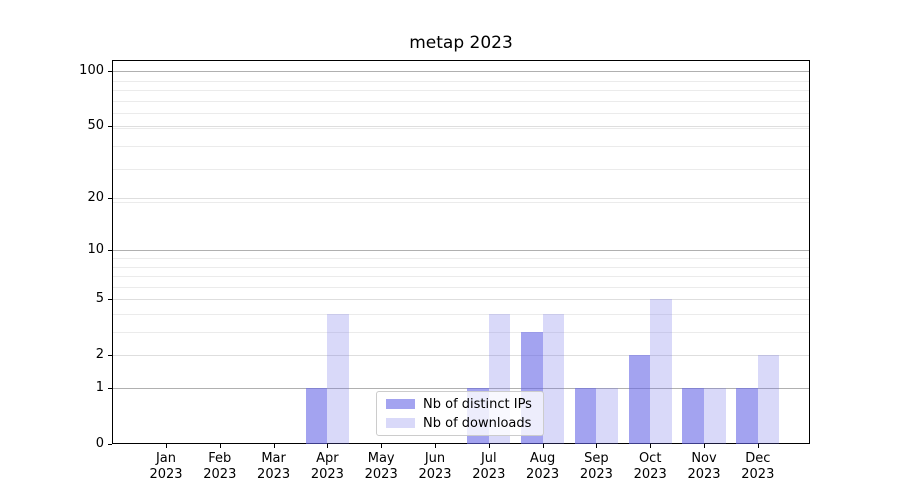 This screenshot has height=500, width=900. I want to click on x-tick-label-dec: Dec 2023, so click(758, 466).